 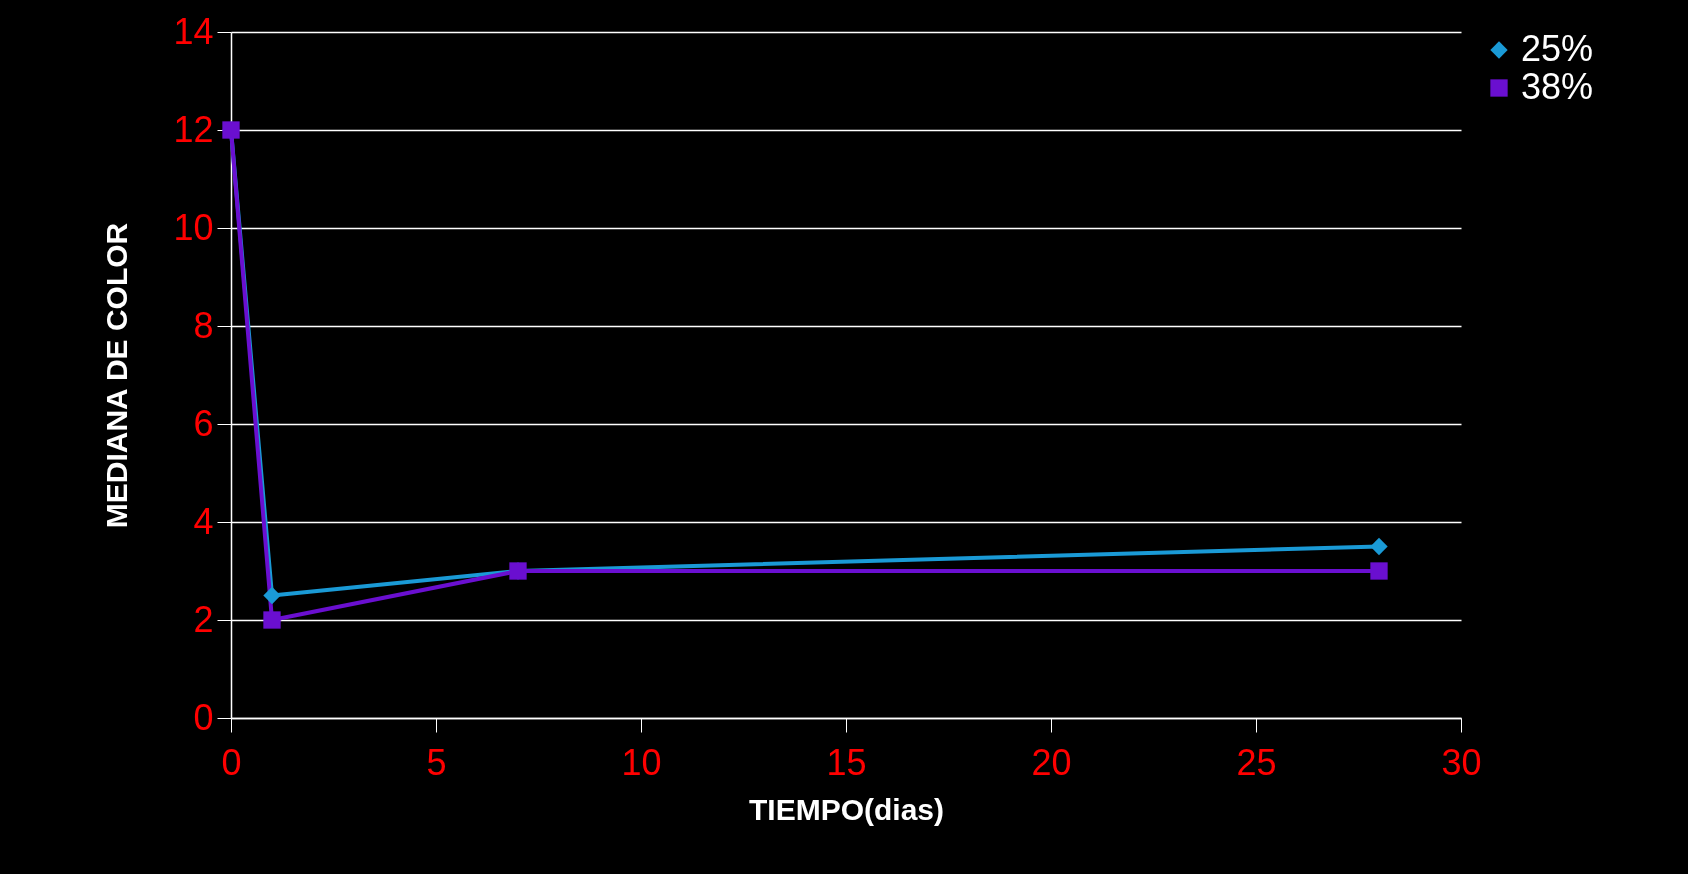 What do you see at coordinates (193, 31) in the screenshot?
I see `y-tick-label: 14` at bounding box center [193, 31].